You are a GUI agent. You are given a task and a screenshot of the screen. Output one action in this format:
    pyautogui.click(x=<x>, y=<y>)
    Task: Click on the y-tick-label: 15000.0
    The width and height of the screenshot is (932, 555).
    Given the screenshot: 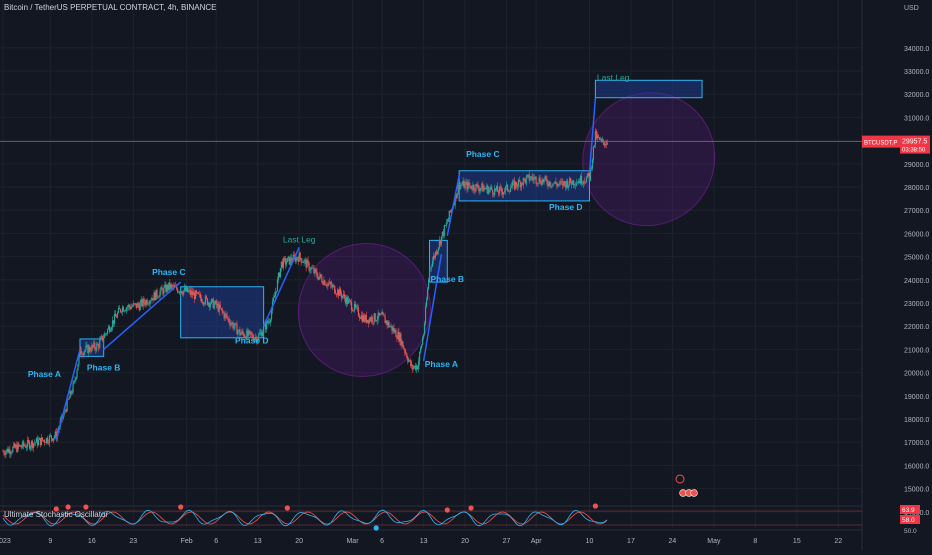 What is the action you would take?
    pyautogui.click(x=916, y=490)
    